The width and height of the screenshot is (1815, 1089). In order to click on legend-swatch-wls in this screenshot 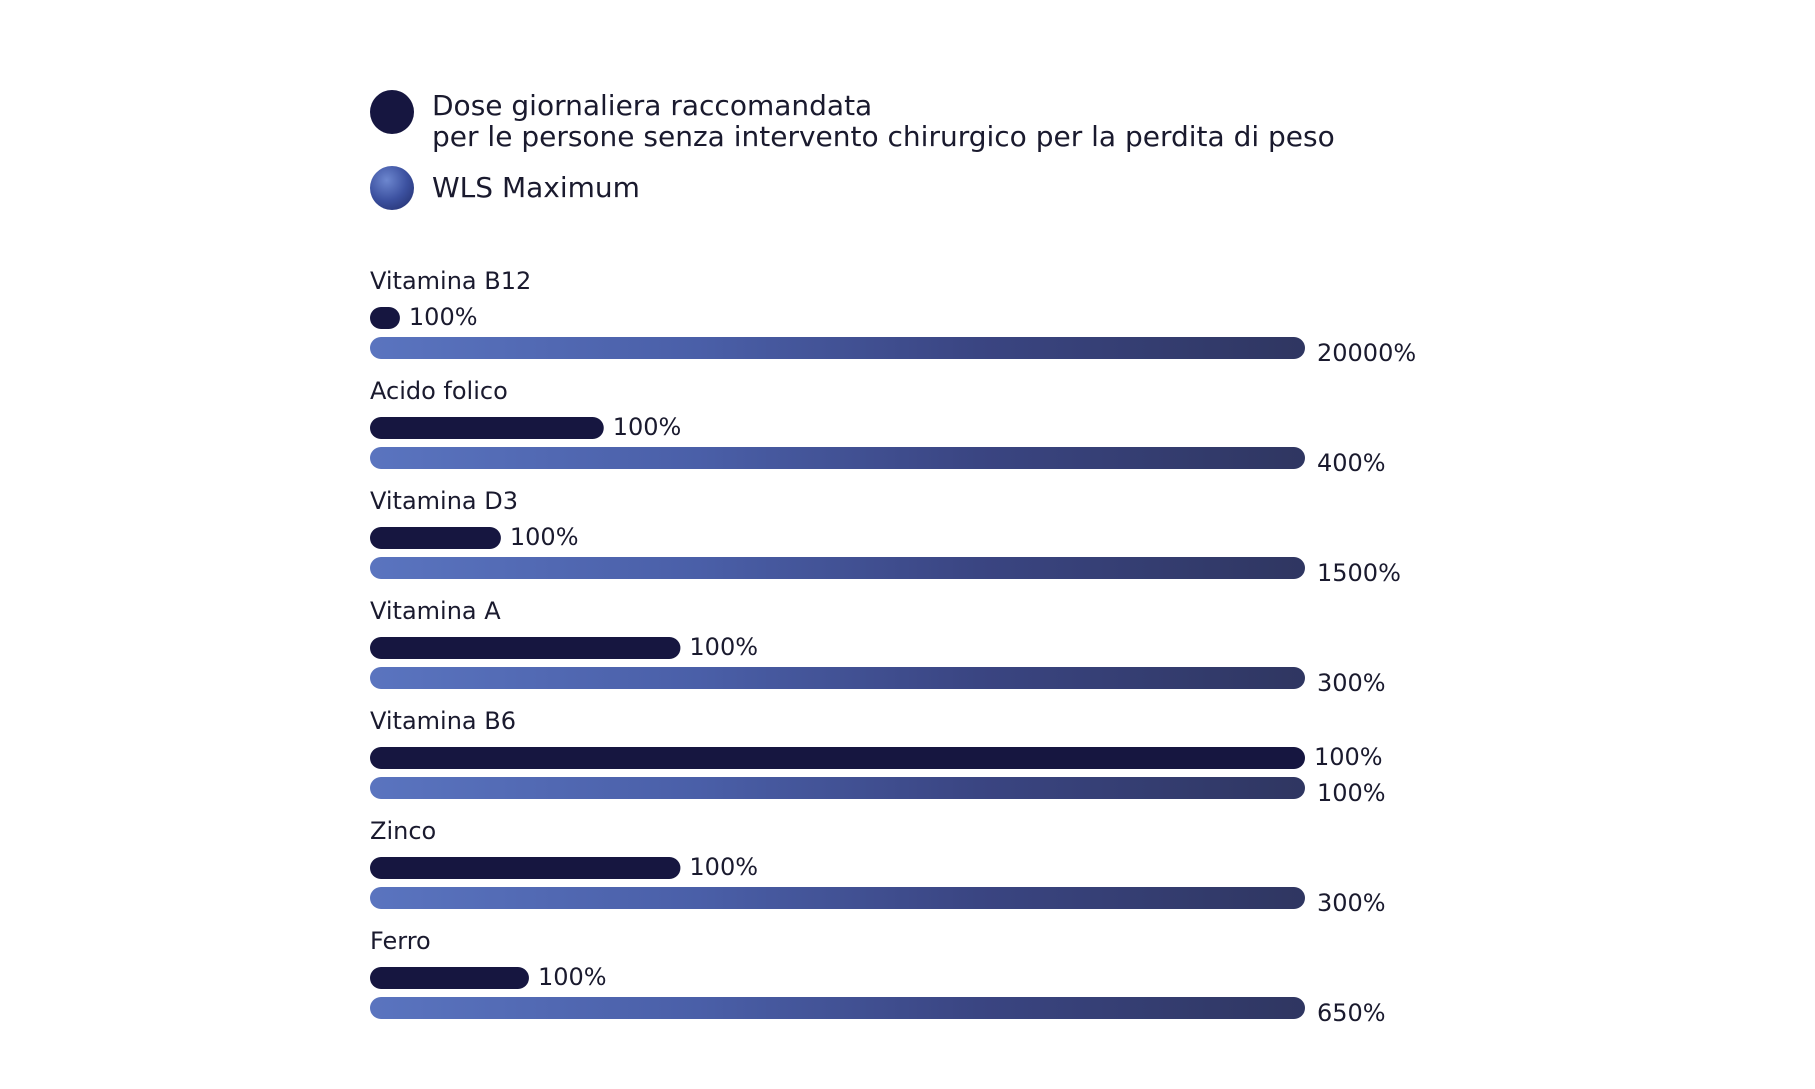, I will do `click(392, 188)`.